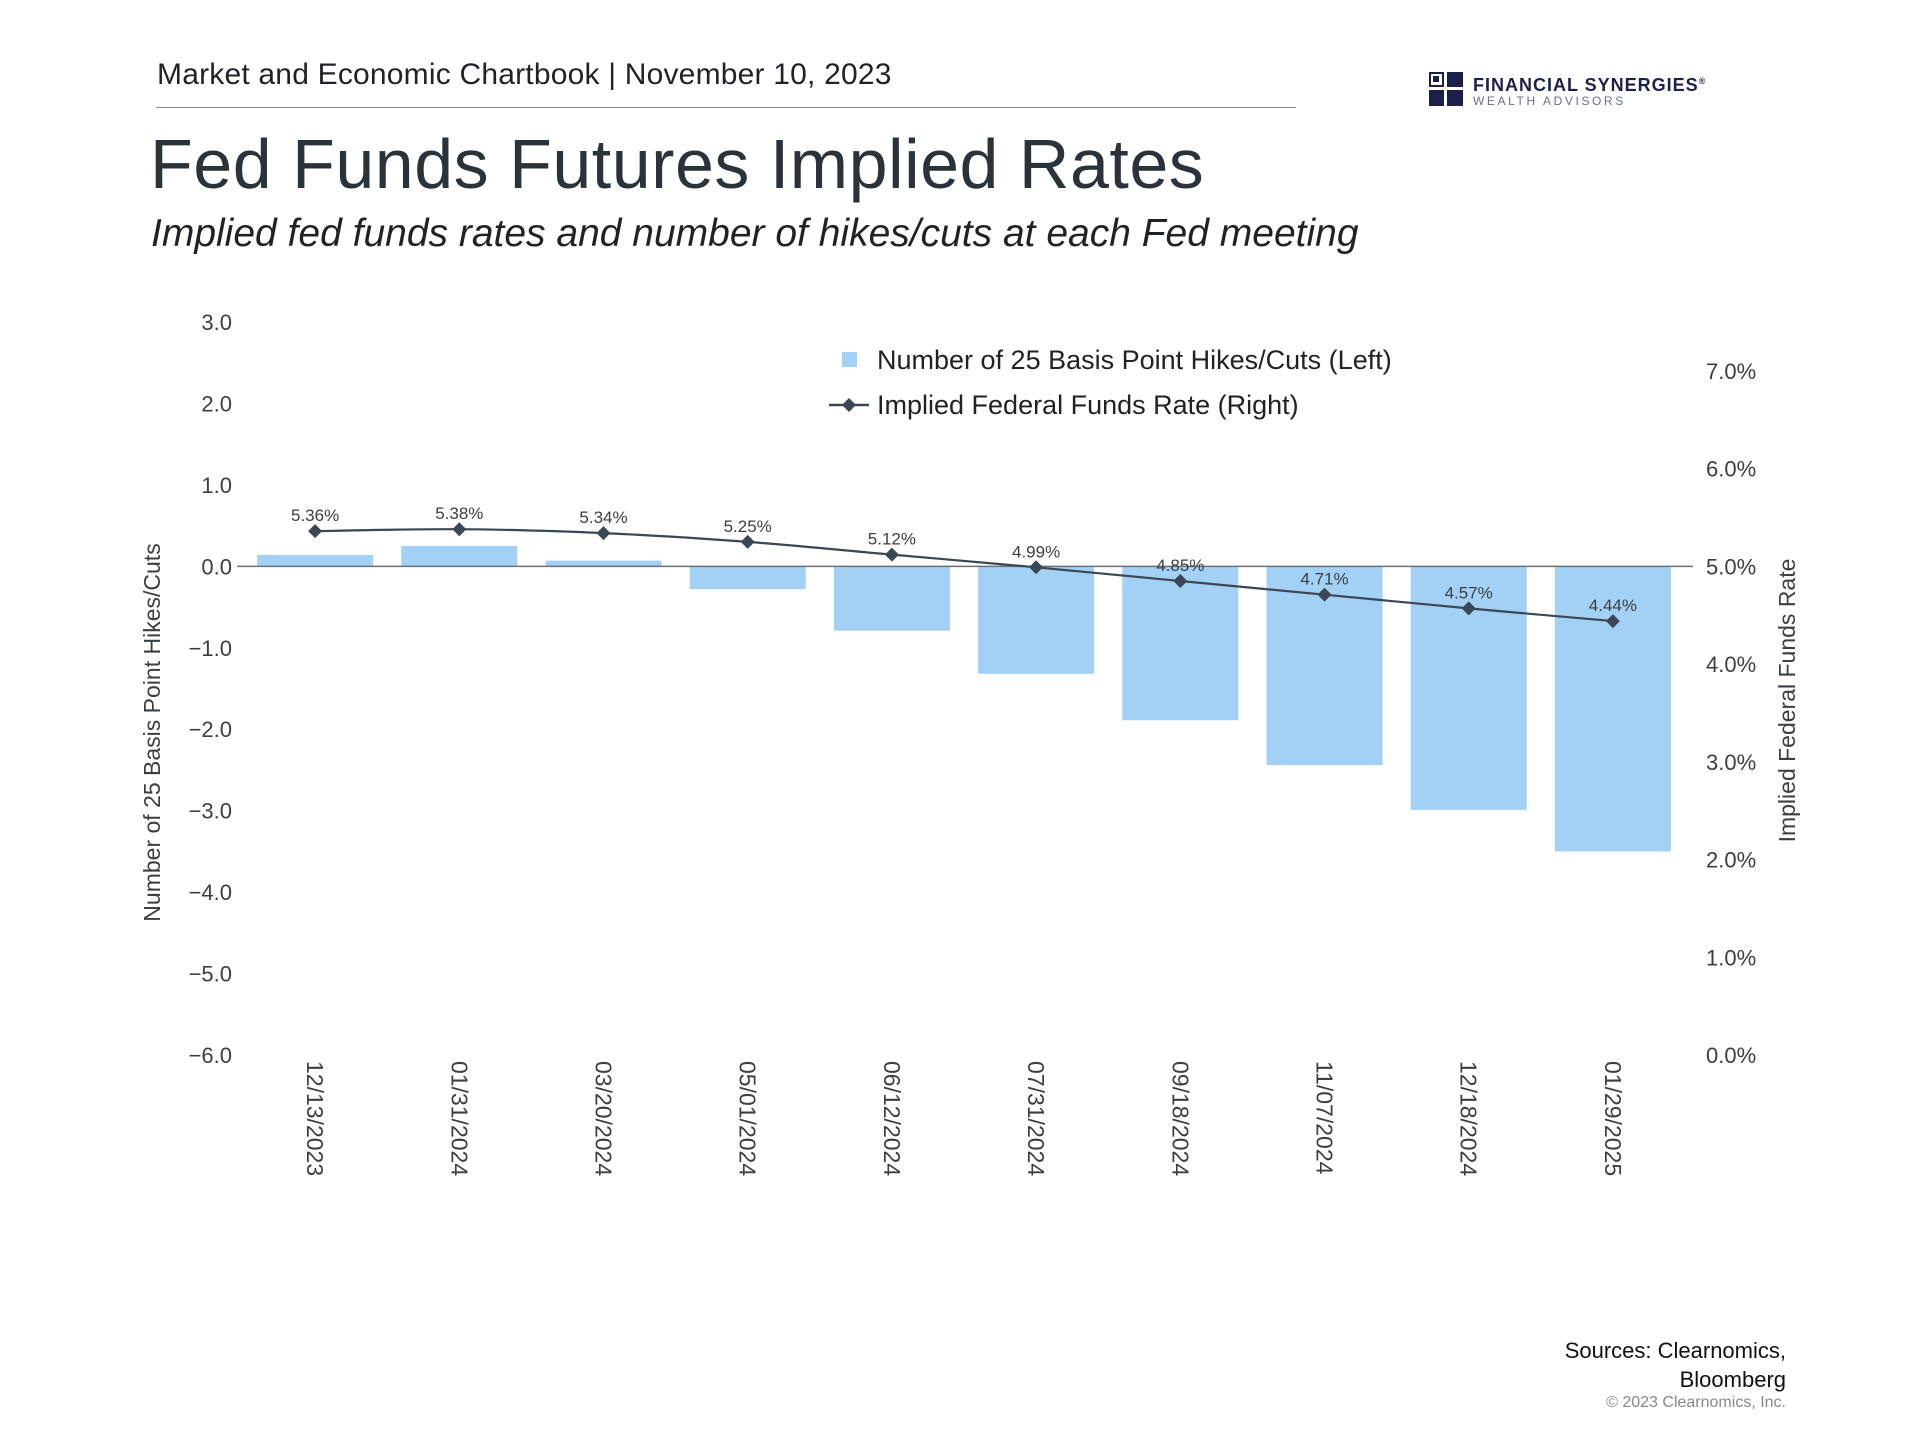 Image resolution: width=1920 pixels, height=1440 pixels. Describe the element at coordinates (1731, 371) in the screenshot. I see `right-axis-tick-label: 7.0%` at that location.